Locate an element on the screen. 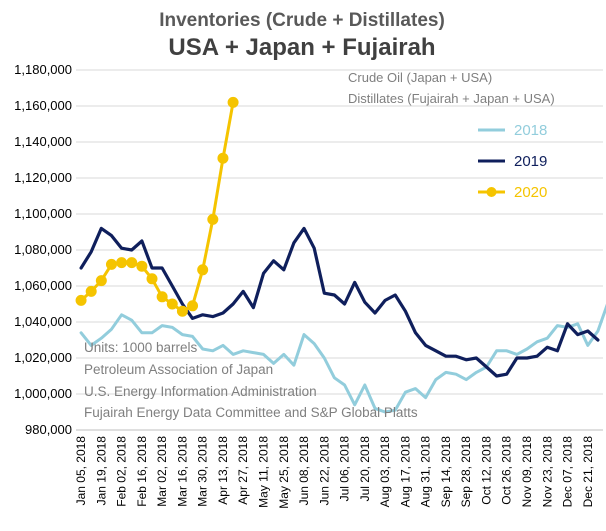 The height and width of the screenshot is (531, 606). x-tick-label: Aug 31, 2018 is located at coordinates (426, 472).